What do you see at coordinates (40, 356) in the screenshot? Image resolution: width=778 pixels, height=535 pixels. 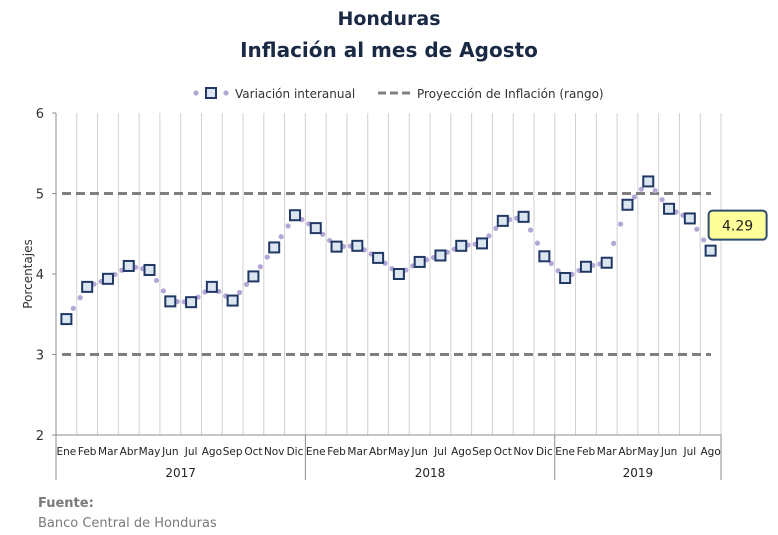 I see `y-tick-label: 3` at bounding box center [40, 356].